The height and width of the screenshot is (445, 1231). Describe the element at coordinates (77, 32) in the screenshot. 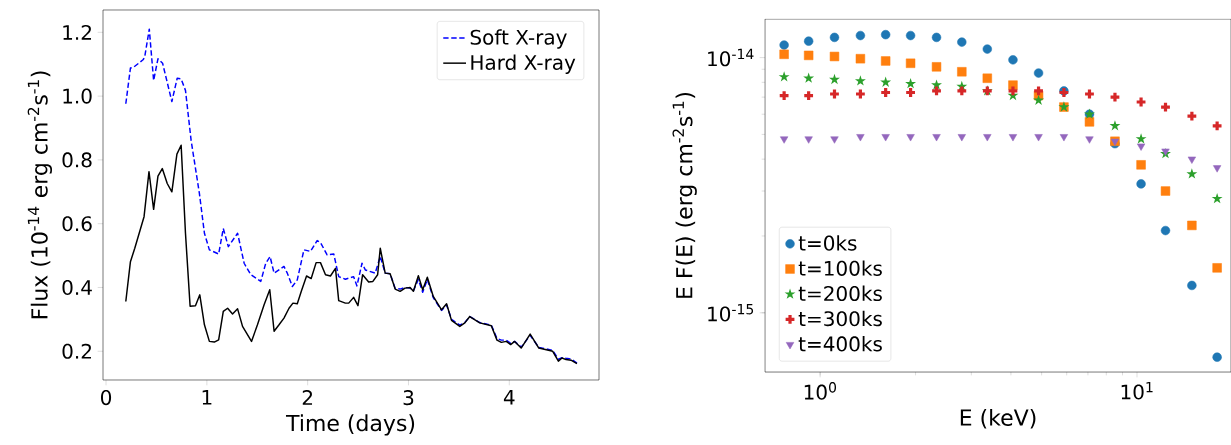

I see `y-tick-label: 1.2` at that location.